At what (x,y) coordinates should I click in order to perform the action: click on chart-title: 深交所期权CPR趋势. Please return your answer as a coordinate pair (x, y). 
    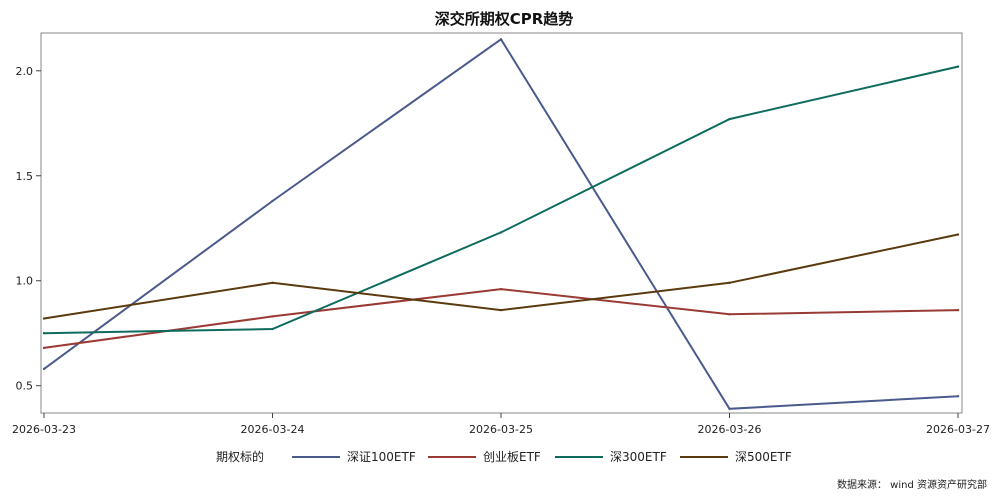
    Looking at the image, I should click on (504, 19).